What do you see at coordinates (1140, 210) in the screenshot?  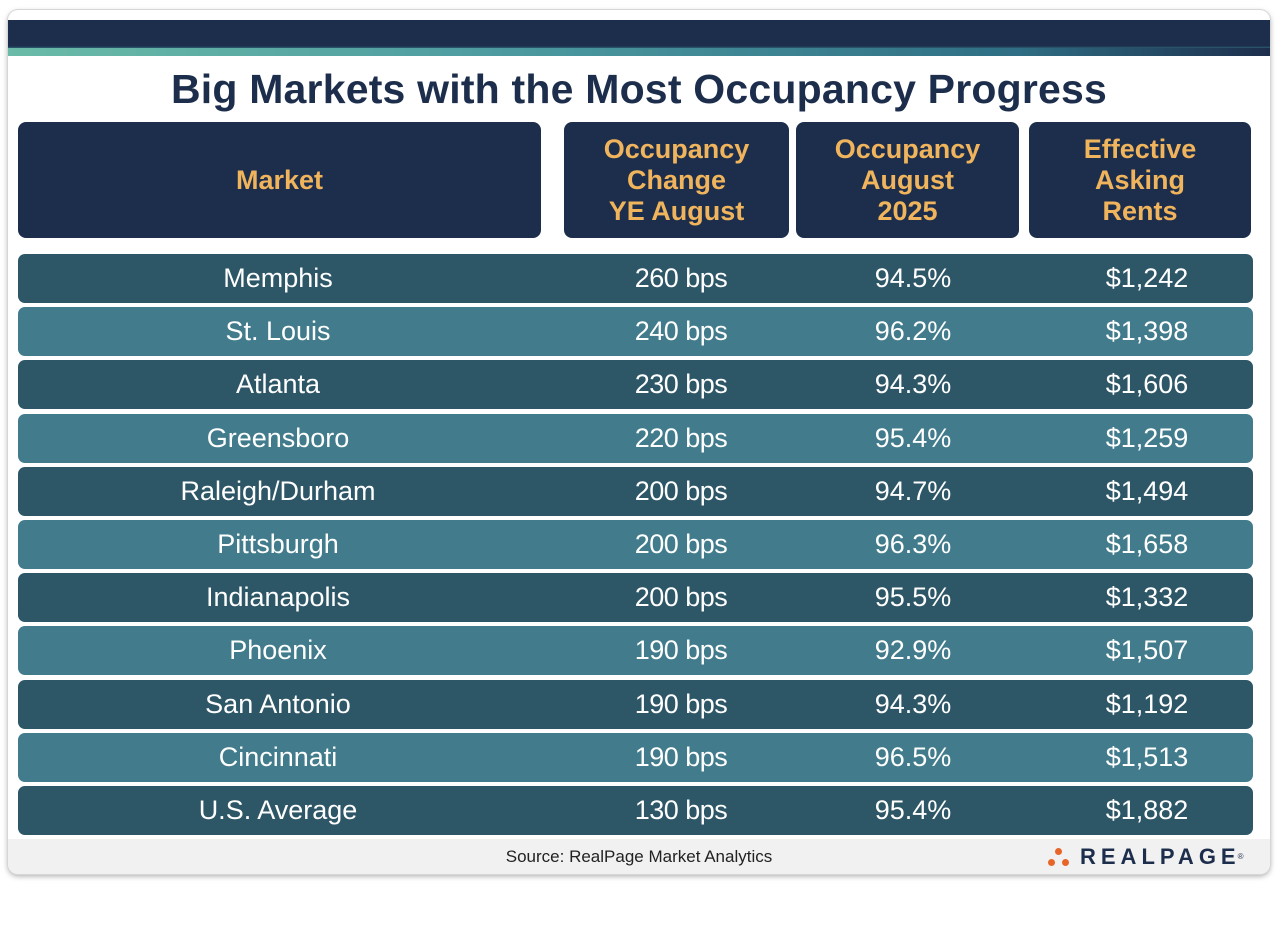 I see `header-rents-line-3: Rents` at bounding box center [1140, 210].